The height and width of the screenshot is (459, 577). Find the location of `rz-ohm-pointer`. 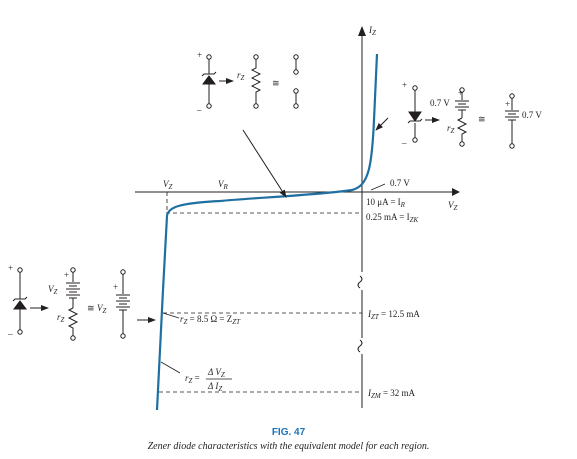

rz-ohm-pointer is located at coordinates (171, 315).